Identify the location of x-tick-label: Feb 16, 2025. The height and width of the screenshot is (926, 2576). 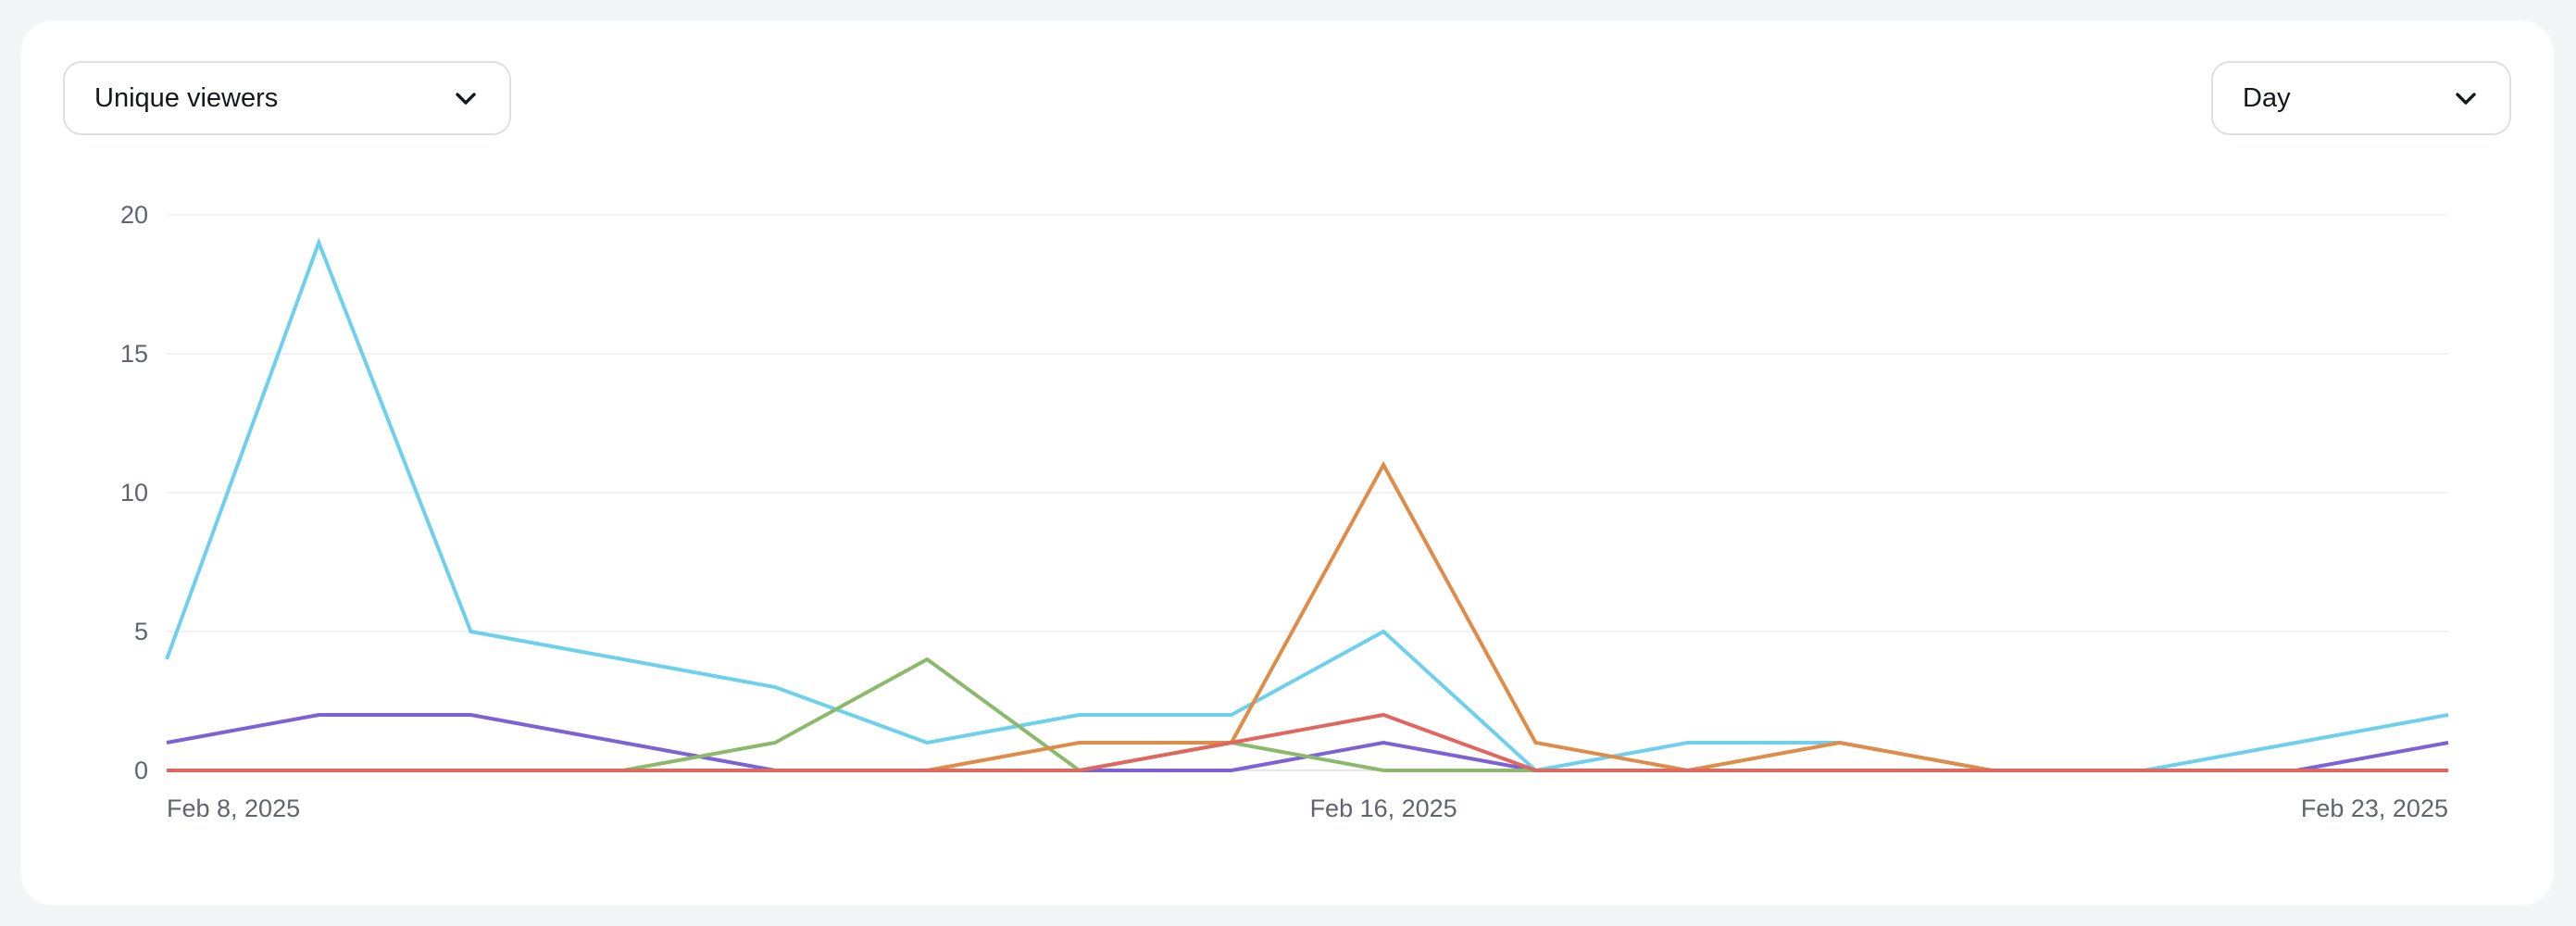
(1383, 808).